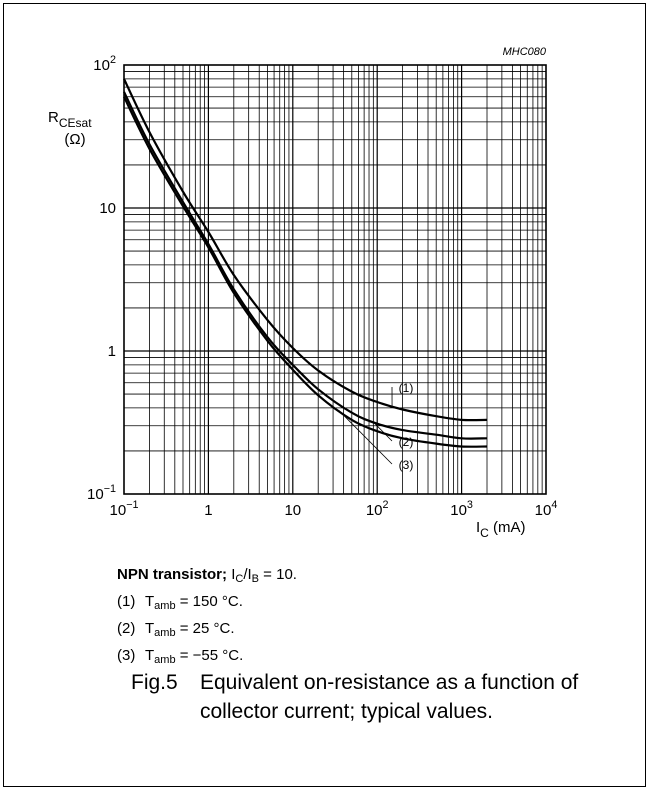 This screenshot has width=651, height=792. Describe the element at coordinates (207, 575) in the screenshot. I see `test-condition: NPN transistor; IC/IB = 10.` at that location.